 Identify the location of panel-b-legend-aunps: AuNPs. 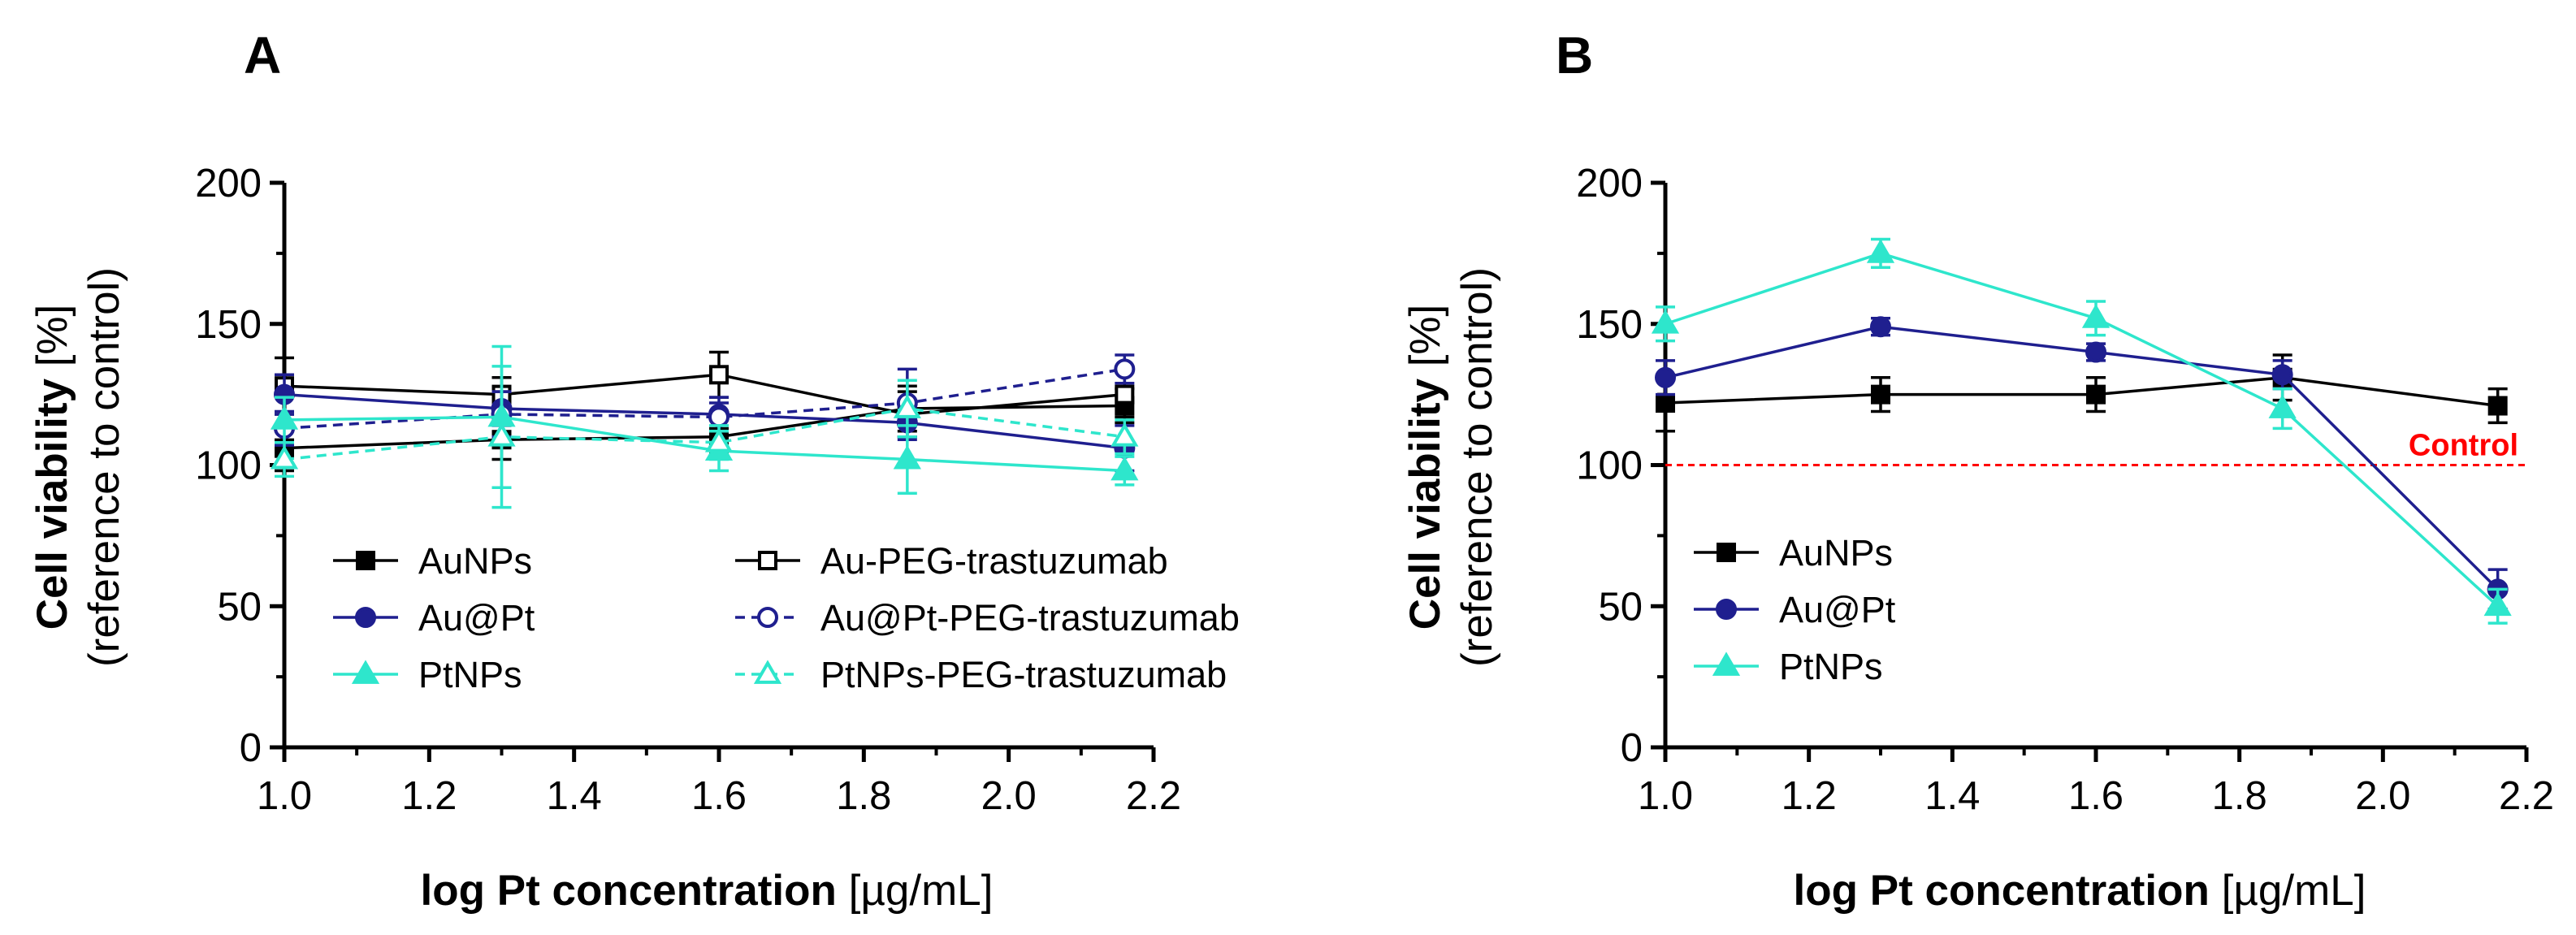
(1793, 553).